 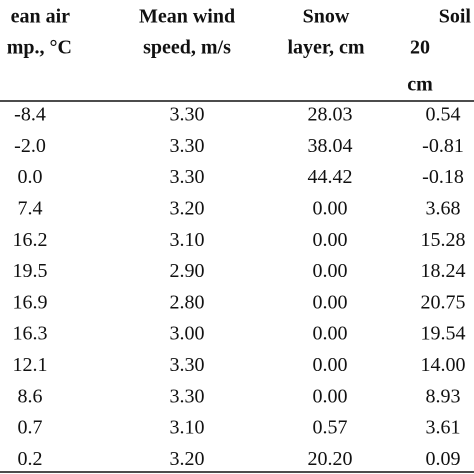 What do you see at coordinates (30, 271) in the screenshot?
I see `table-cell: 19.5` at bounding box center [30, 271].